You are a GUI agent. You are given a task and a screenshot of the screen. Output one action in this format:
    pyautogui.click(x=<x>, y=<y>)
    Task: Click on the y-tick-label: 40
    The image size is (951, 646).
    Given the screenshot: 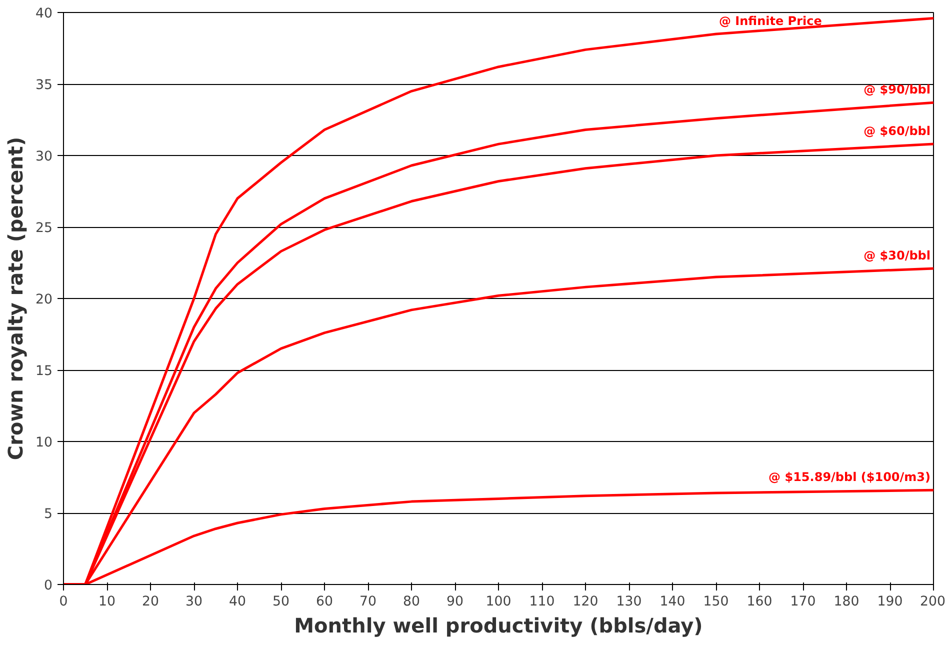 What is the action you would take?
    pyautogui.click(x=44, y=14)
    